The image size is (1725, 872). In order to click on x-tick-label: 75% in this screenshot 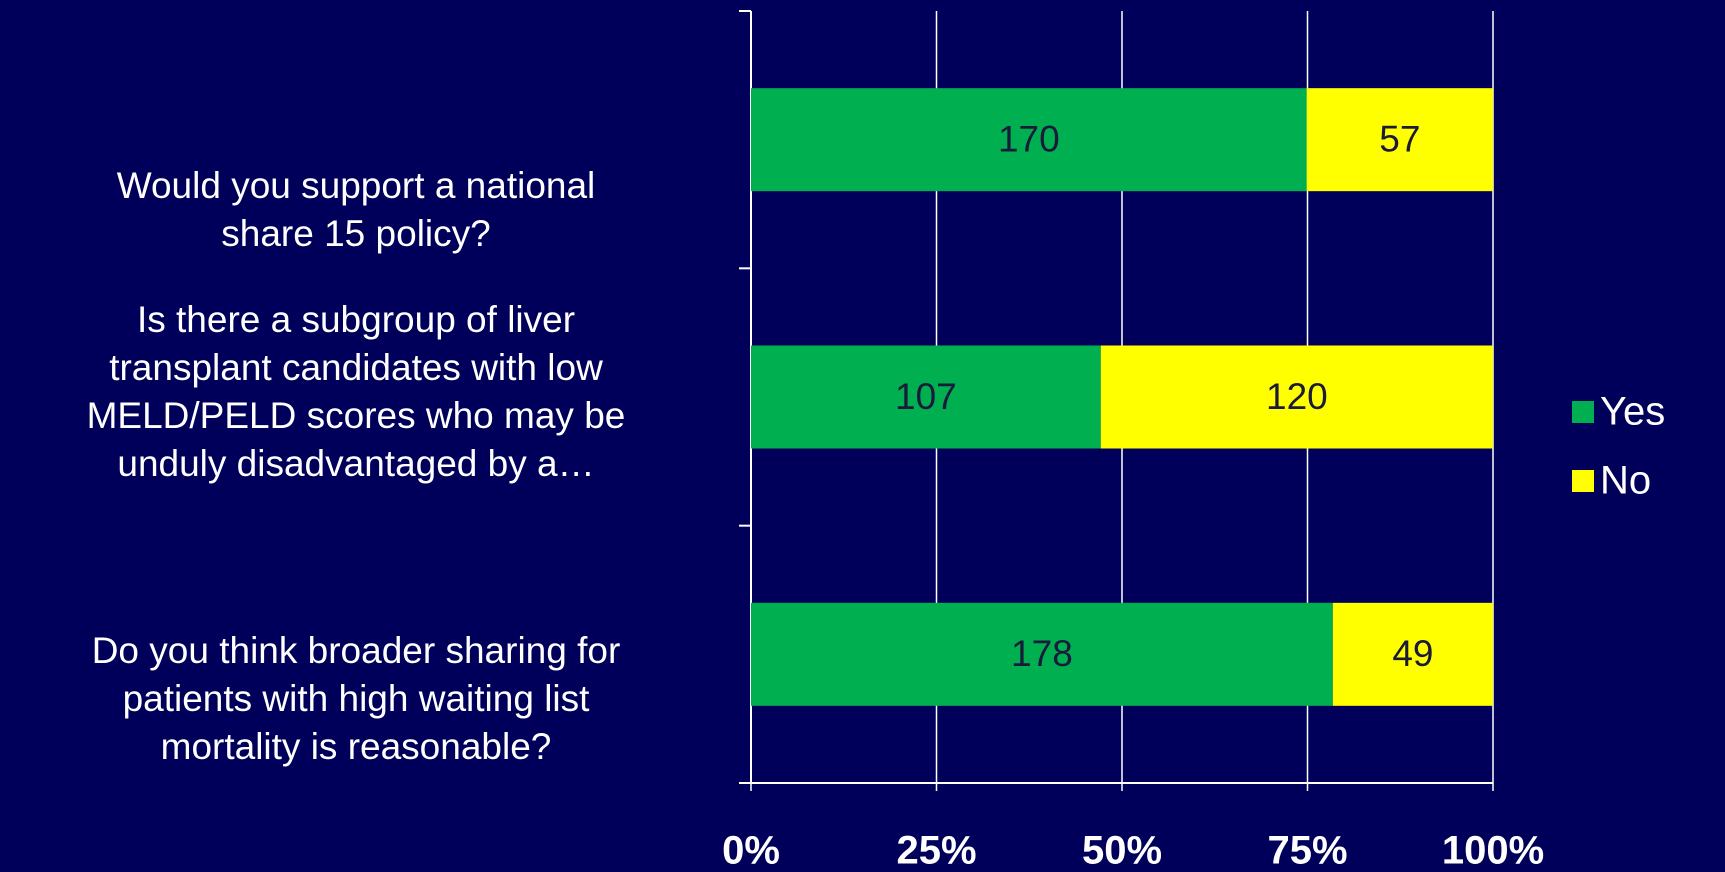, I will do `click(1307, 850)`.